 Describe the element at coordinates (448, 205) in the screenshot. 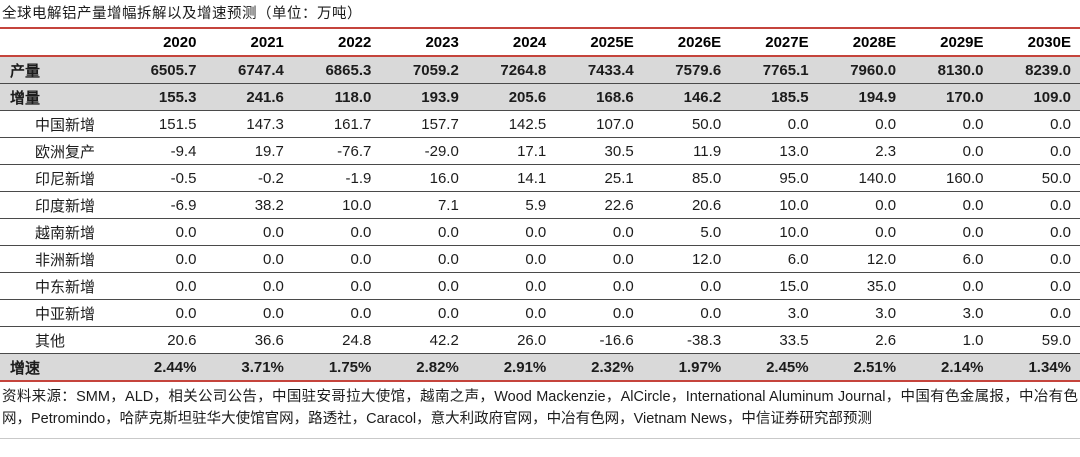

I see `value-cell: 7.1` at that location.